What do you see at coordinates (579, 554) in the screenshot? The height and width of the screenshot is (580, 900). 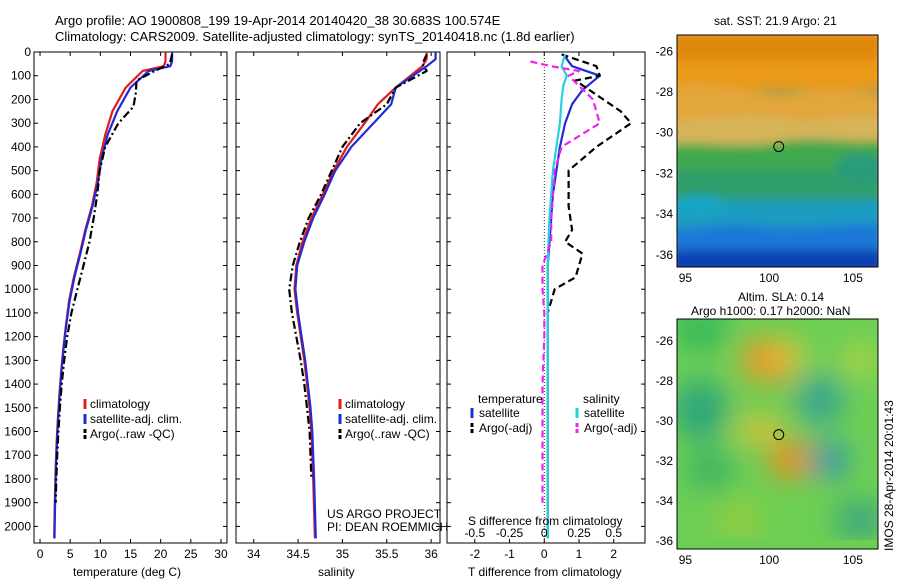 I see `difference-xtick-label: 1` at bounding box center [579, 554].